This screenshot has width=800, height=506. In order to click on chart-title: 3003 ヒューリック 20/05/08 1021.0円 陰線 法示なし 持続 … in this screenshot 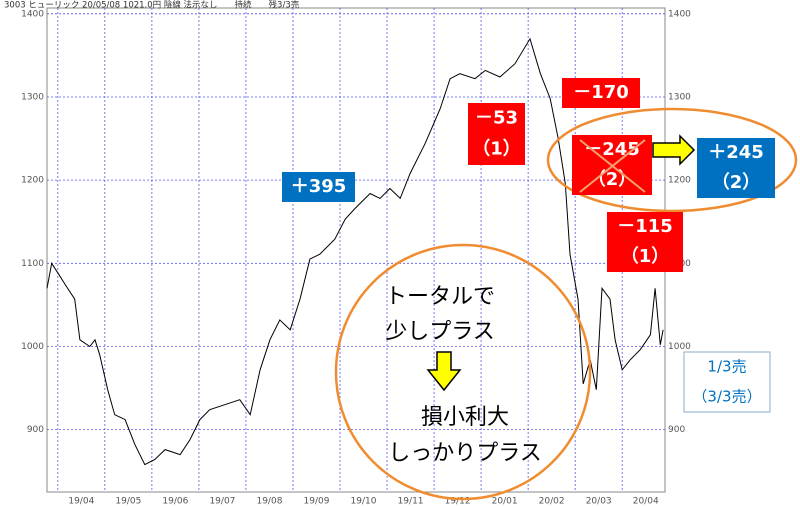, I will do `click(152, 5)`.